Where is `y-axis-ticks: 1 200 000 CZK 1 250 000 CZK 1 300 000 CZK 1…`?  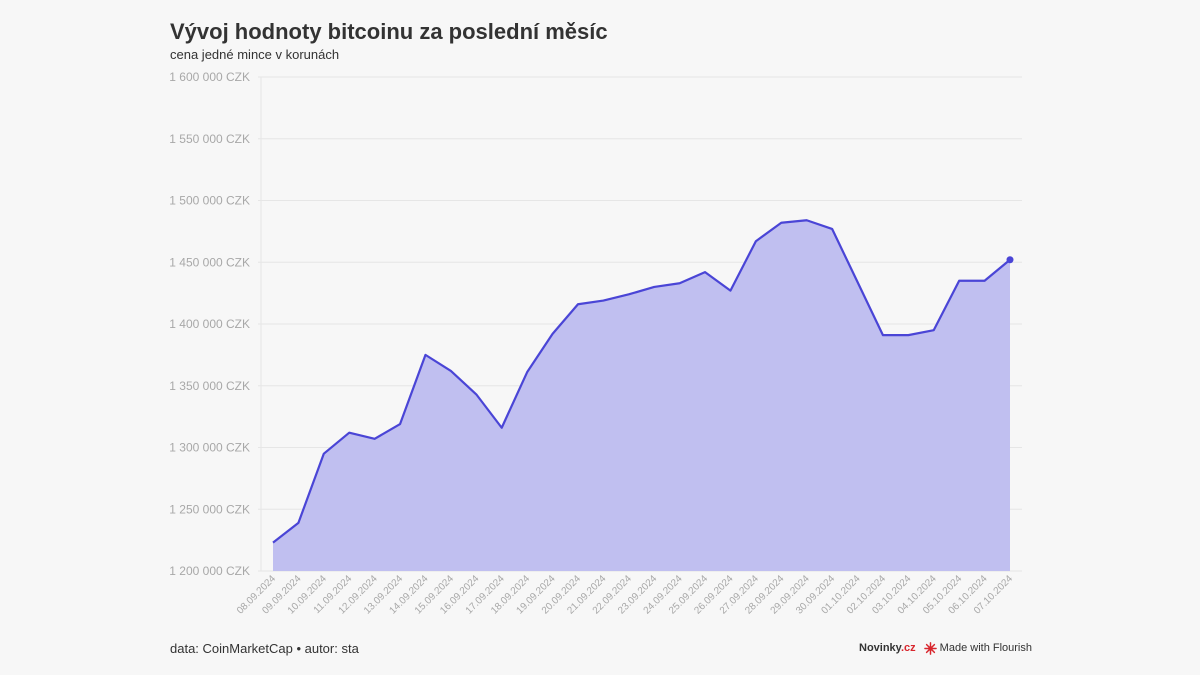 y-axis-ticks: 1 200 000 CZK 1 250 000 CZK 1 300 000 CZK 1… is located at coordinates (209, 324).